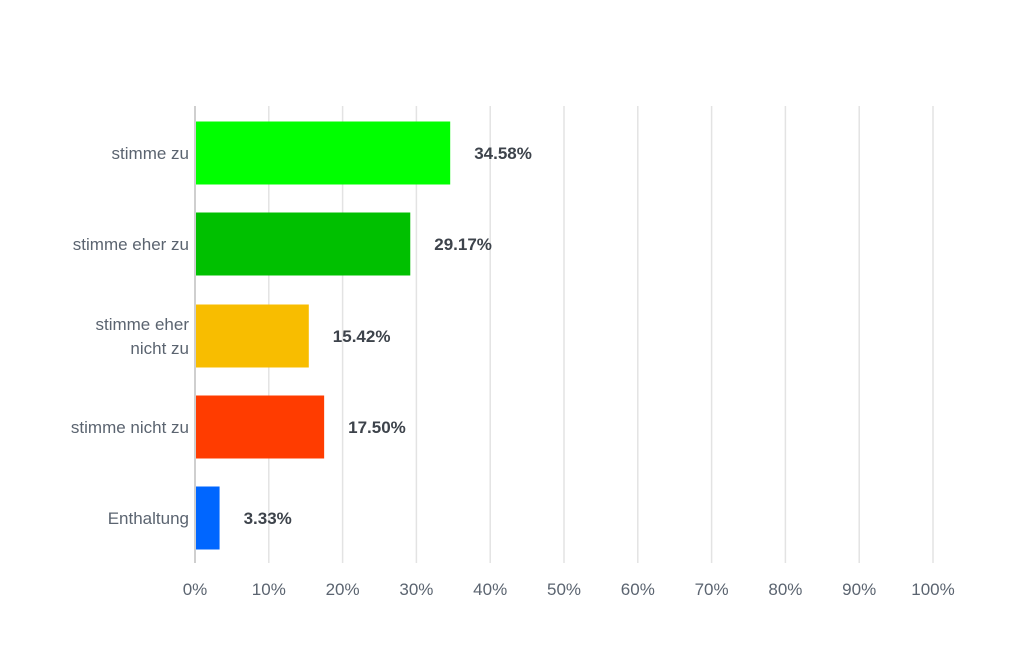 This screenshot has height=645, width=1024. Describe the element at coordinates (377, 427) in the screenshot. I see `value-label-3: 17.50%` at that location.